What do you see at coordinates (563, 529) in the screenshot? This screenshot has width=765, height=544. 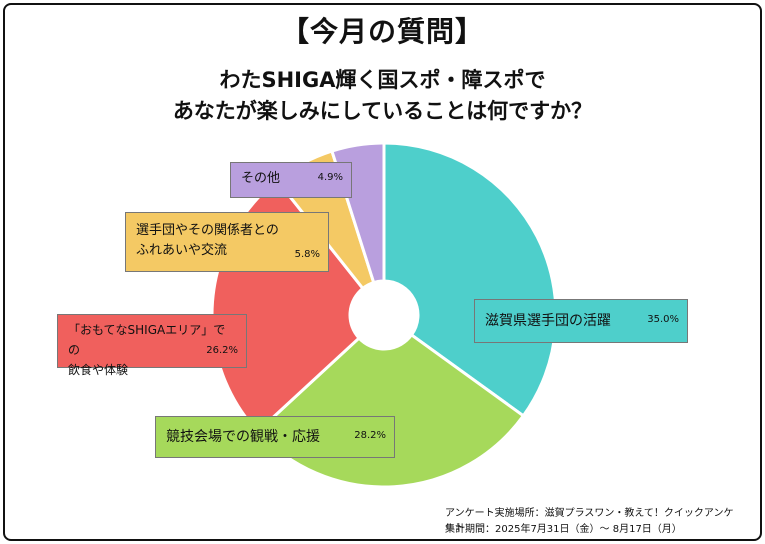 I see `footer-period: 集計期間：2025年7月31日（金）～ 8月17日（月）` at bounding box center [563, 529].